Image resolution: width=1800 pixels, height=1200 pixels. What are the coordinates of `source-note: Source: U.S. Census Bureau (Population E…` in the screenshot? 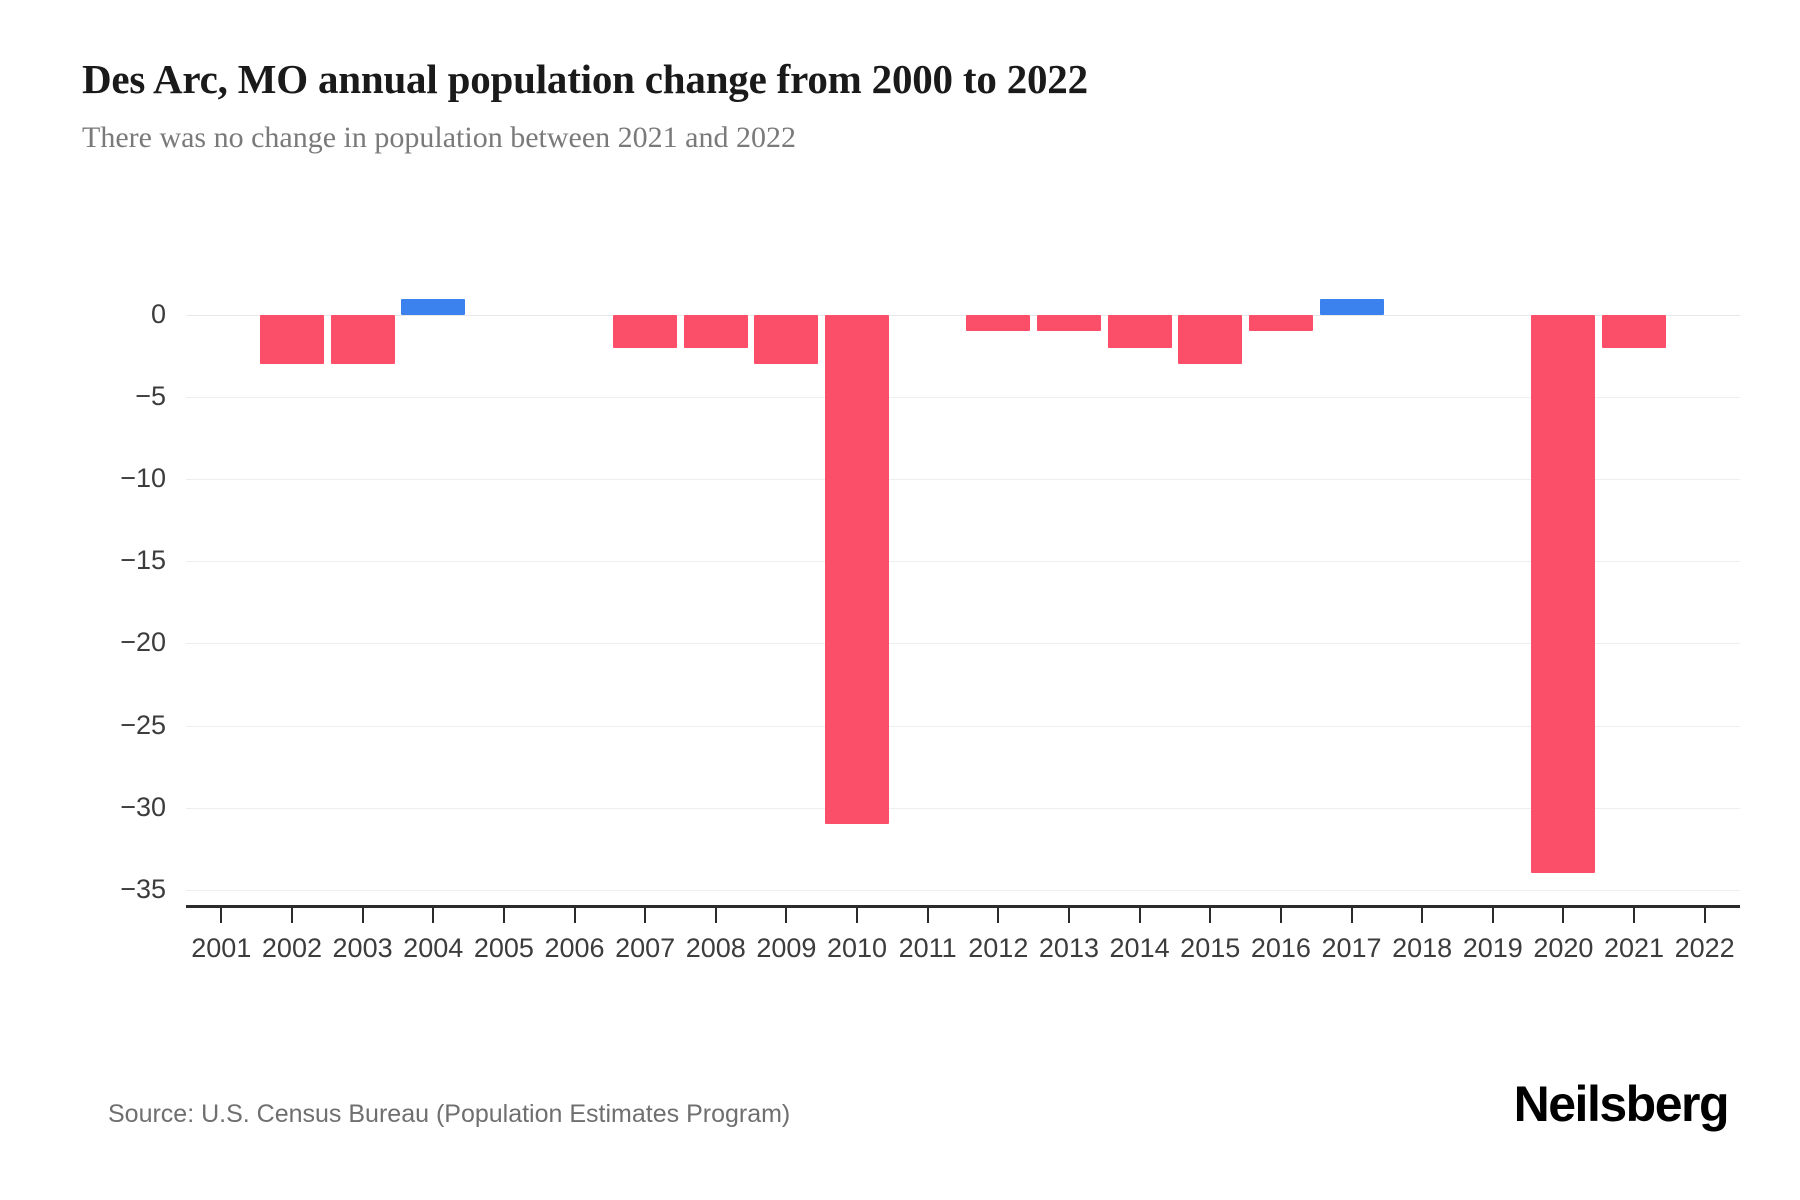 It's located at (449, 1114).